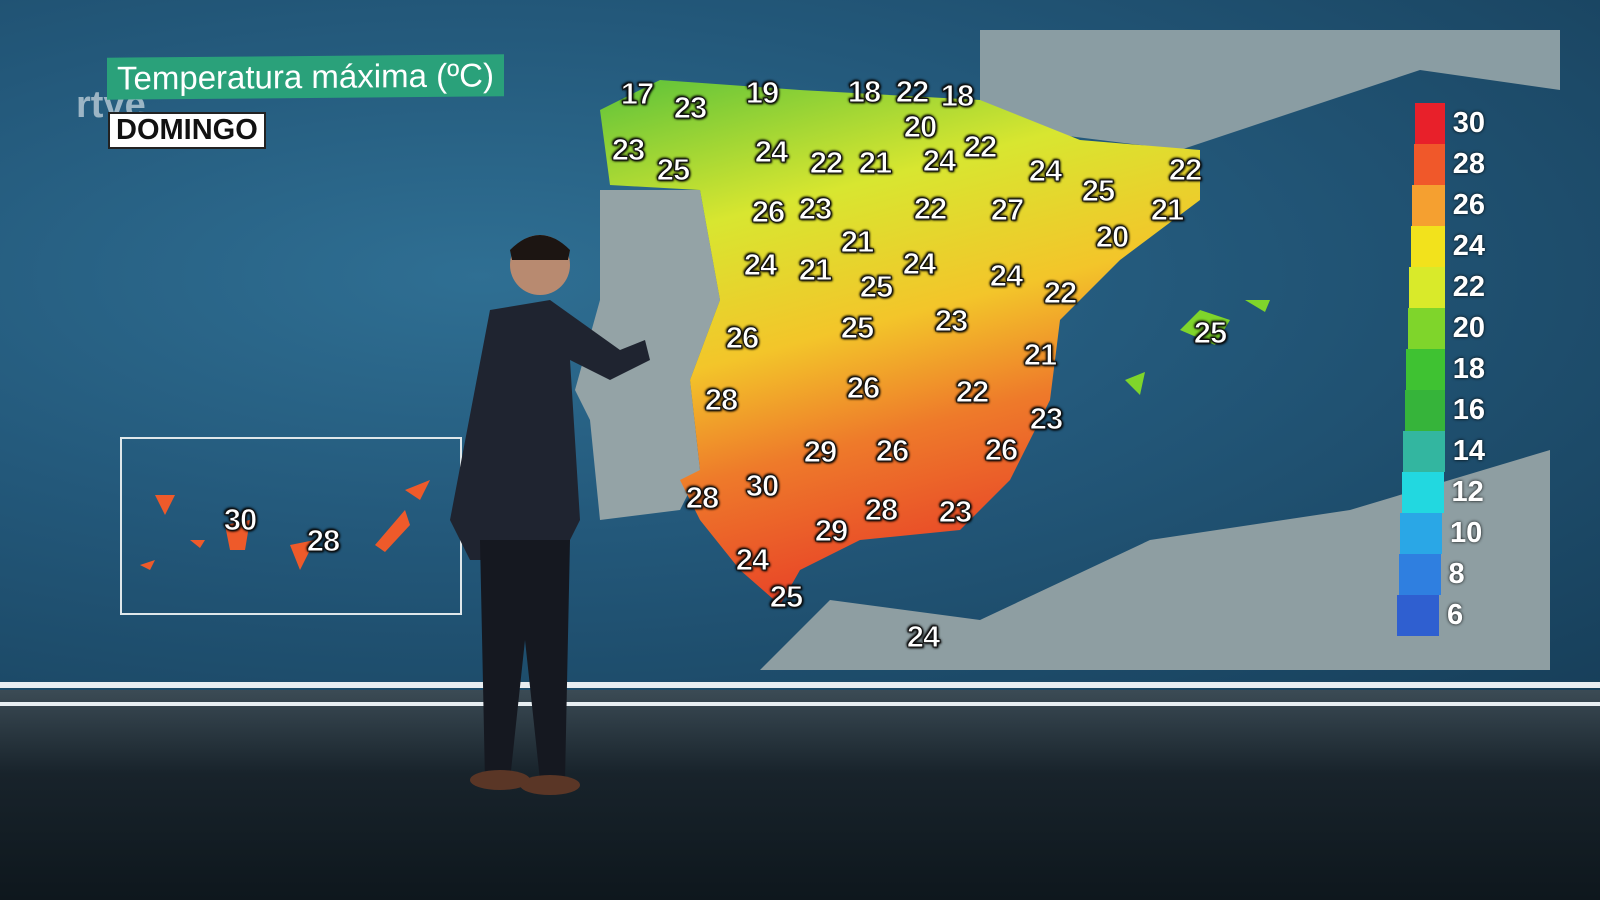  I want to click on legend-item: 28, so click(1440, 164).